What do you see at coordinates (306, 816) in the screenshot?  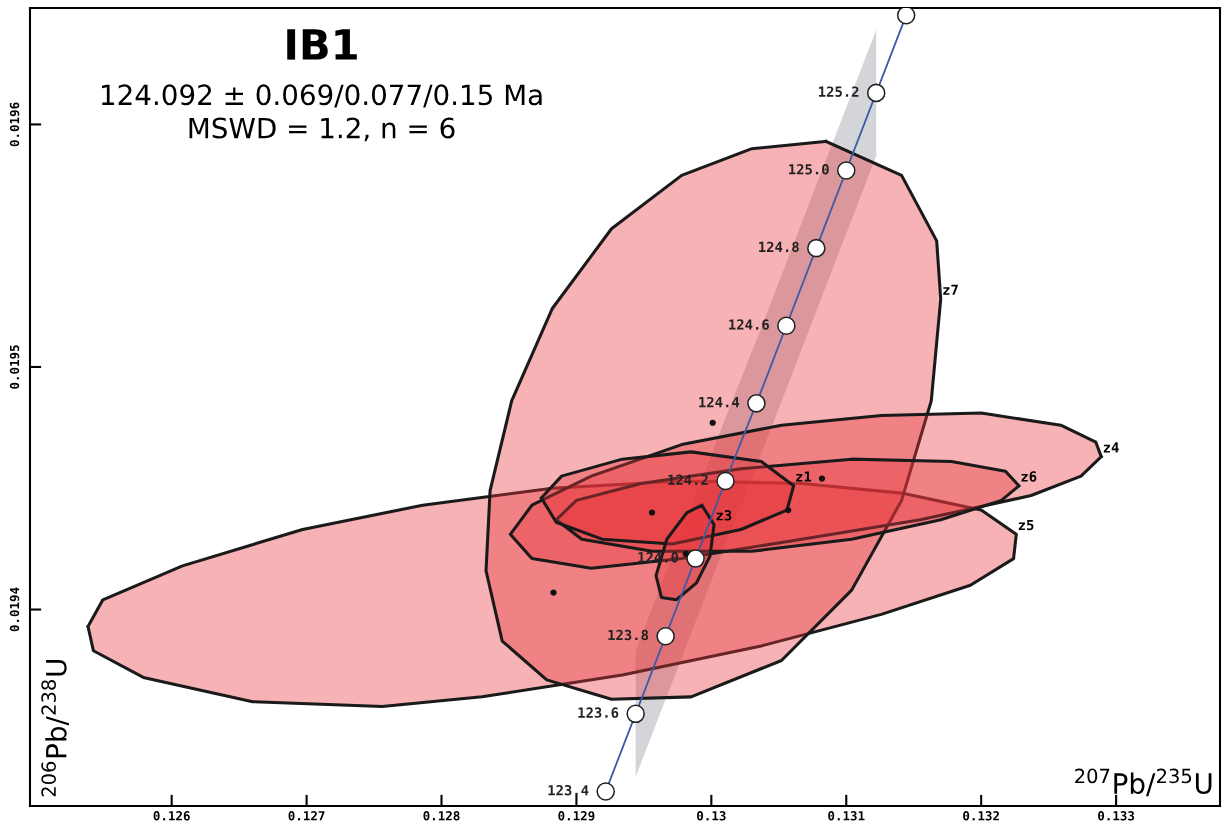 I see `x-tick-label: 0.127` at bounding box center [306, 816].